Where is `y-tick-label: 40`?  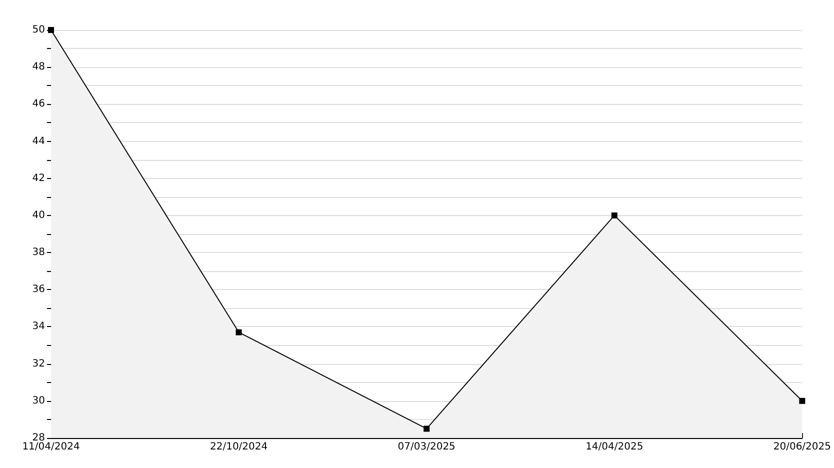
y-tick-label: 40 is located at coordinates (38, 215).